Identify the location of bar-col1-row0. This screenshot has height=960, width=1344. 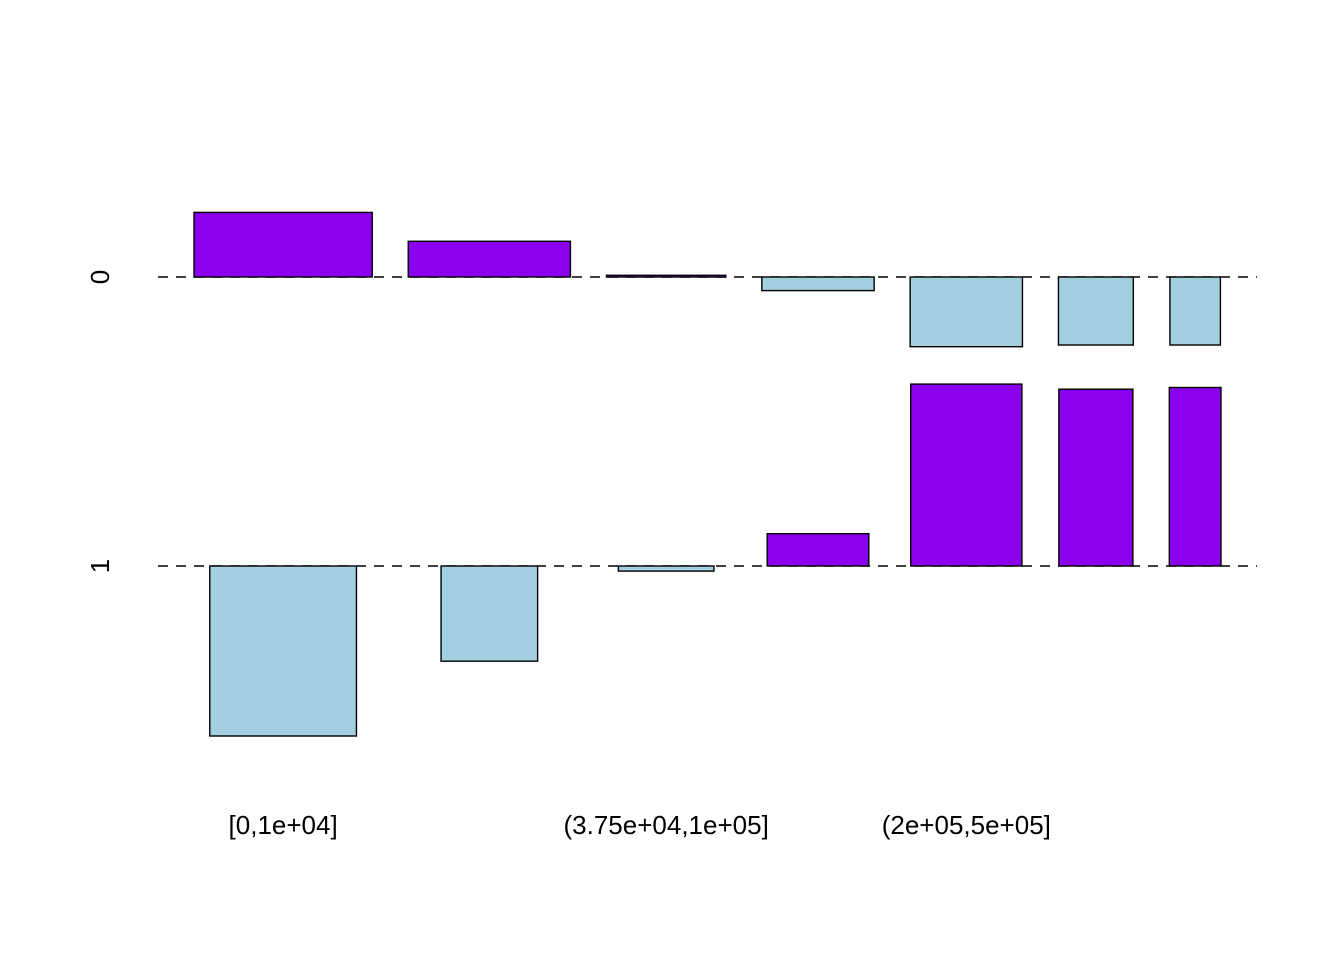
(283, 244).